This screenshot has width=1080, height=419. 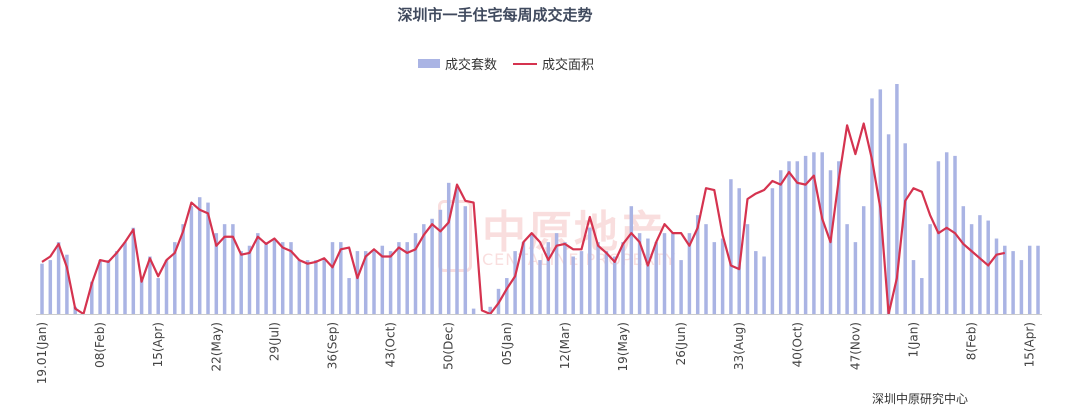 I want to click on legend-label-bars: 成交套数, so click(x=471, y=65).